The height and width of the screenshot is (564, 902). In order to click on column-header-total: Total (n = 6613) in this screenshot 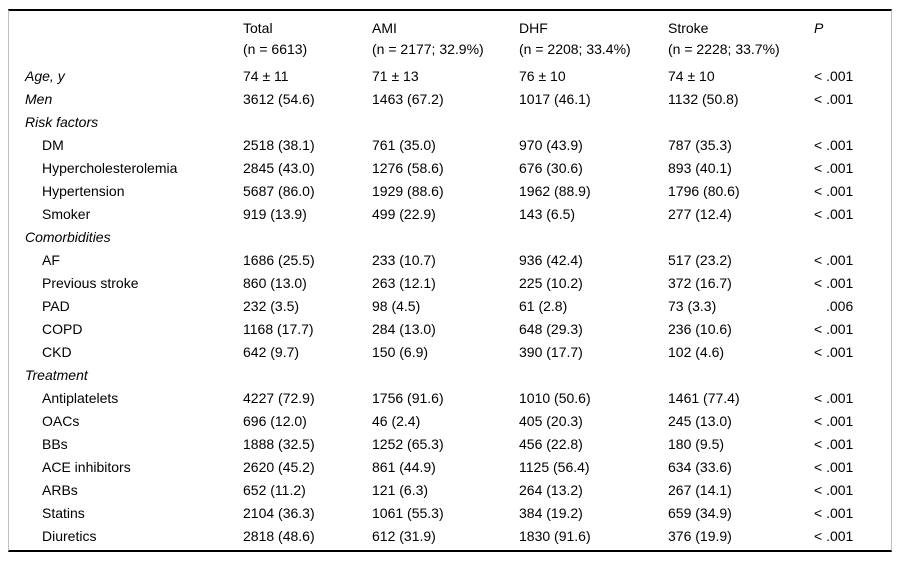, I will do `click(307, 38)`.